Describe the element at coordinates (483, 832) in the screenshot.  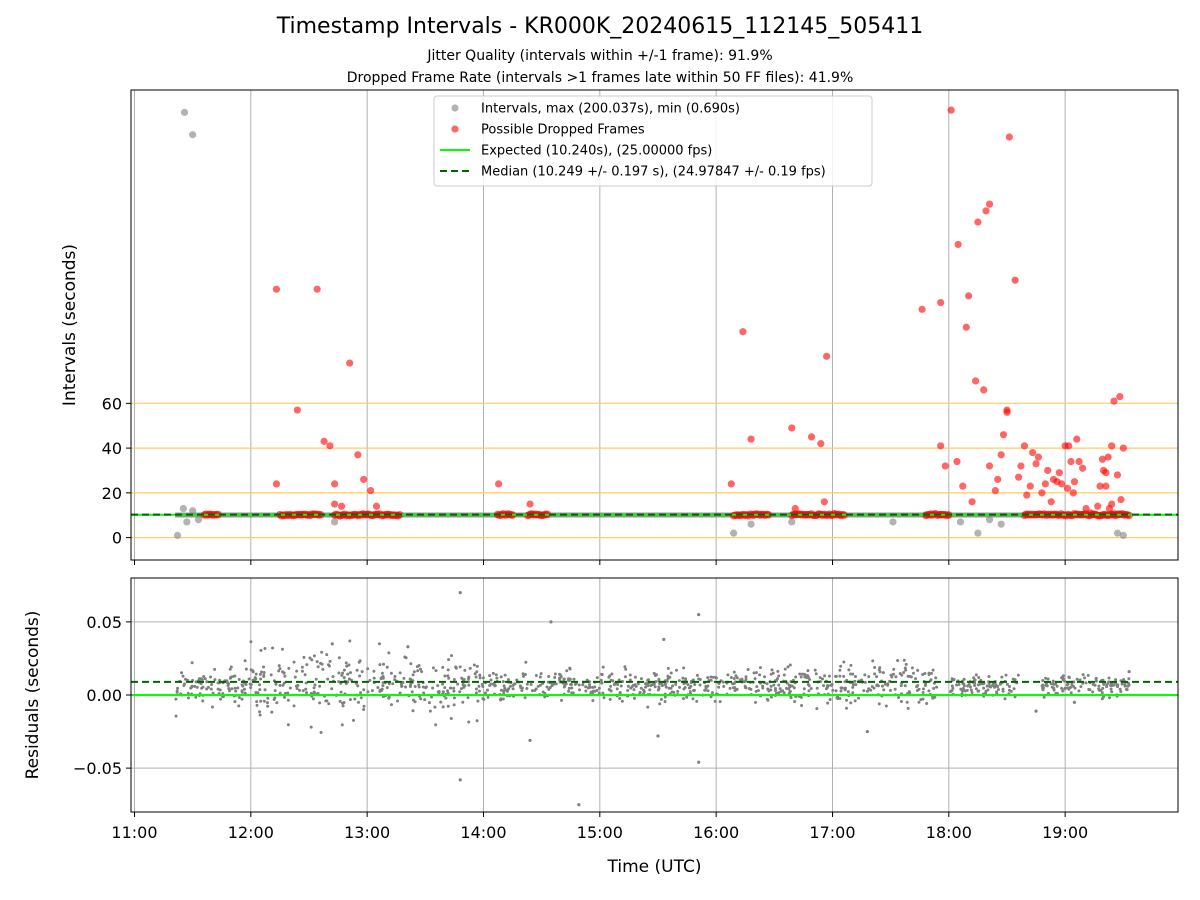
I see `bottom-xtick-label-3: 14:00` at that location.